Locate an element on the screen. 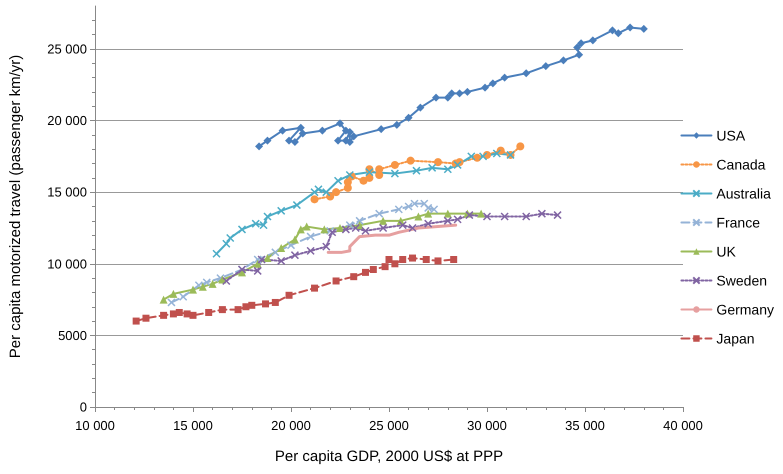  x-tick-label: 15 000 is located at coordinates (193, 425).